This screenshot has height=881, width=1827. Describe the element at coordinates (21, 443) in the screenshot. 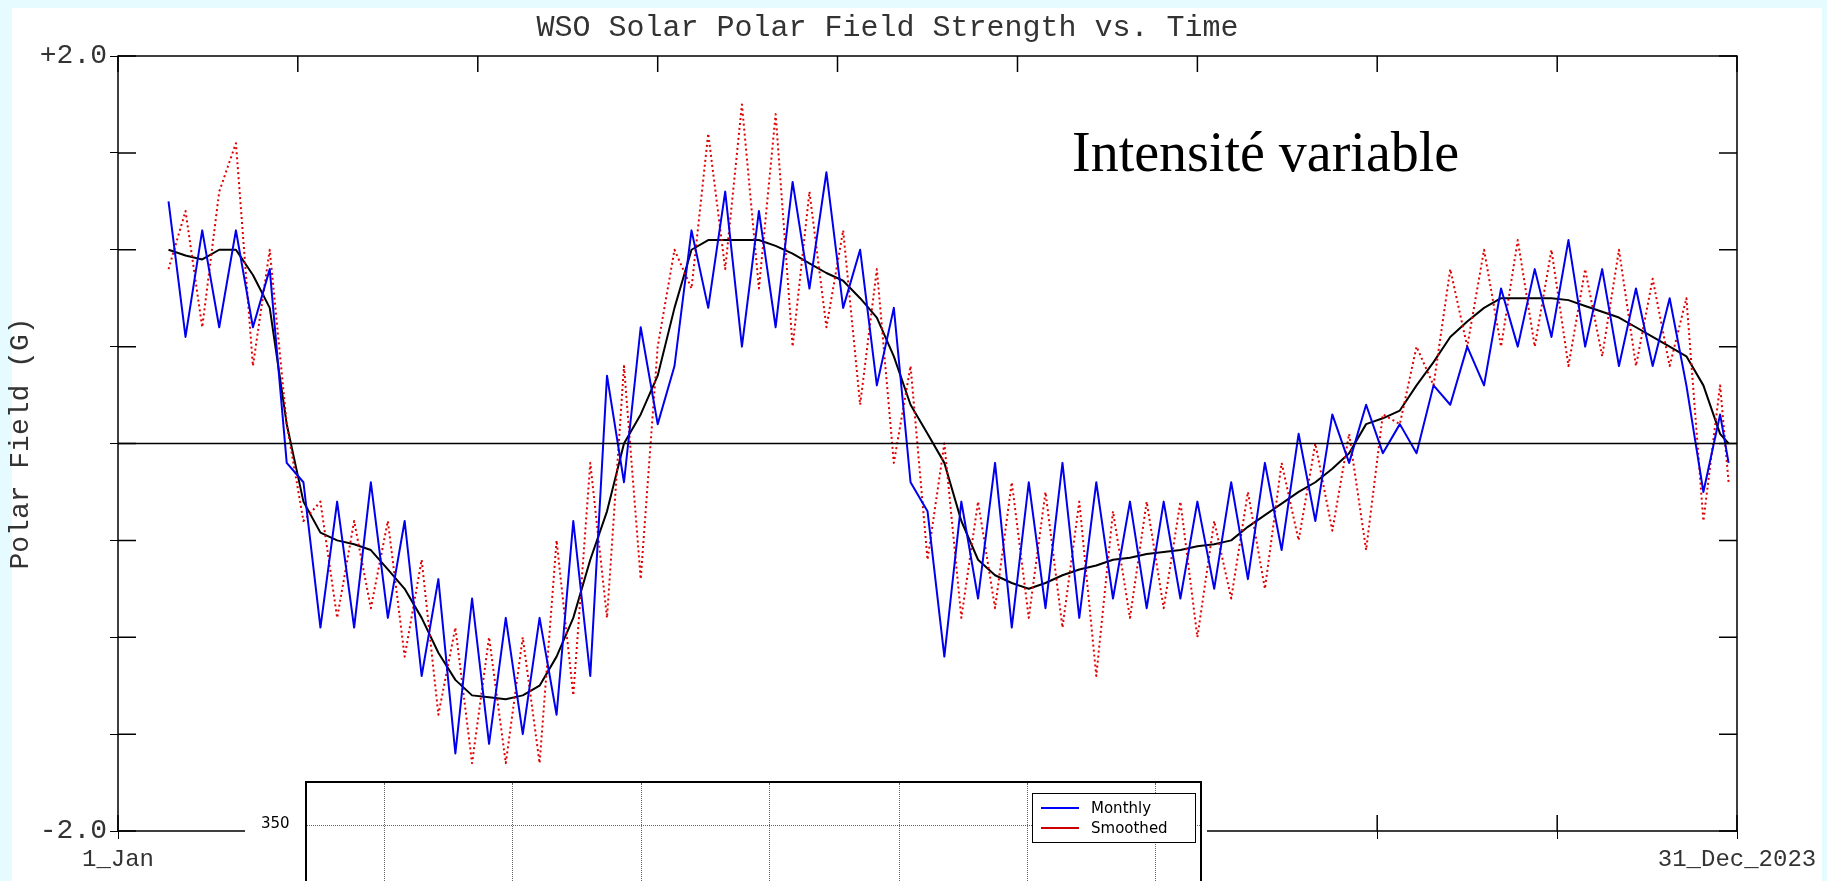

I see `y-axis-title: Polar Field (G)` at that location.